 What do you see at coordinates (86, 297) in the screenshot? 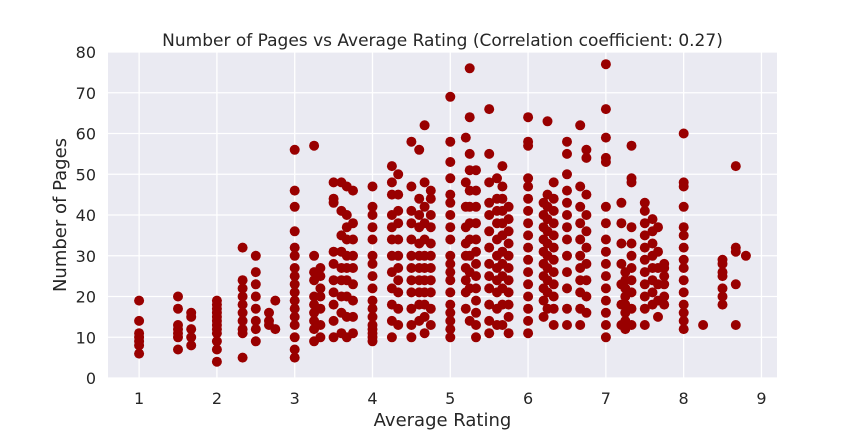
I see `y-tick-label: 20` at bounding box center [86, 297].